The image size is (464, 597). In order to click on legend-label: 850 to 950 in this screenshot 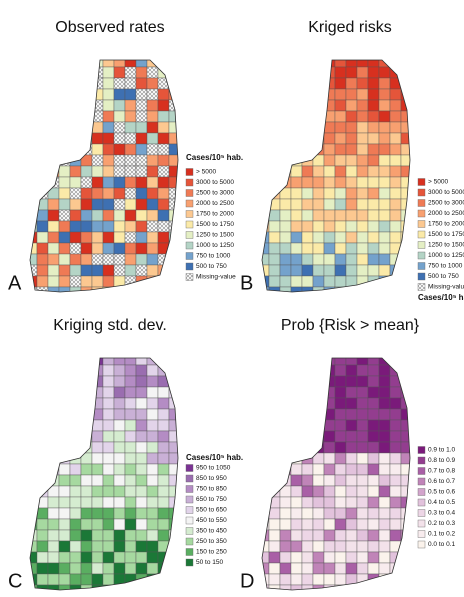, I will do `click(211, 478)`.